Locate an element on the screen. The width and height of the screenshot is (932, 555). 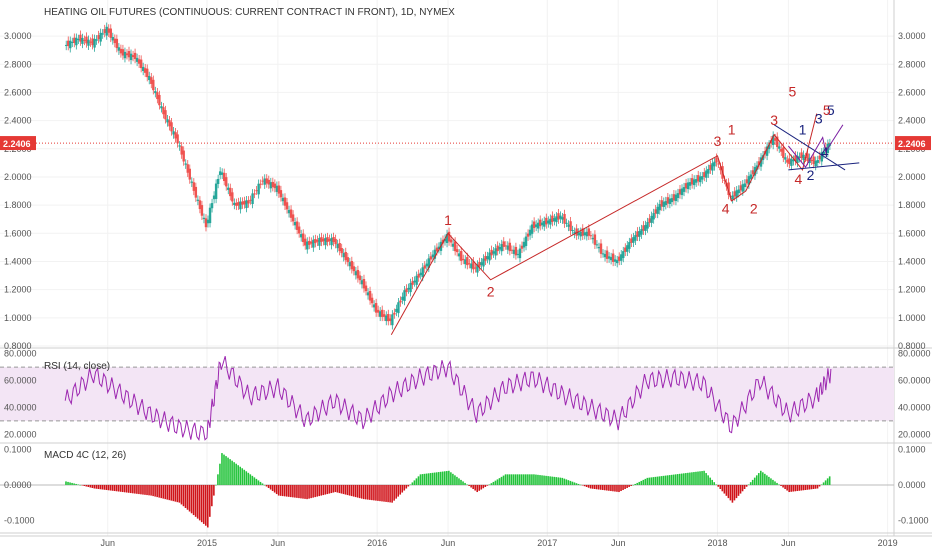
x-tick-label: 2015 is located at coordinates (207, 543).